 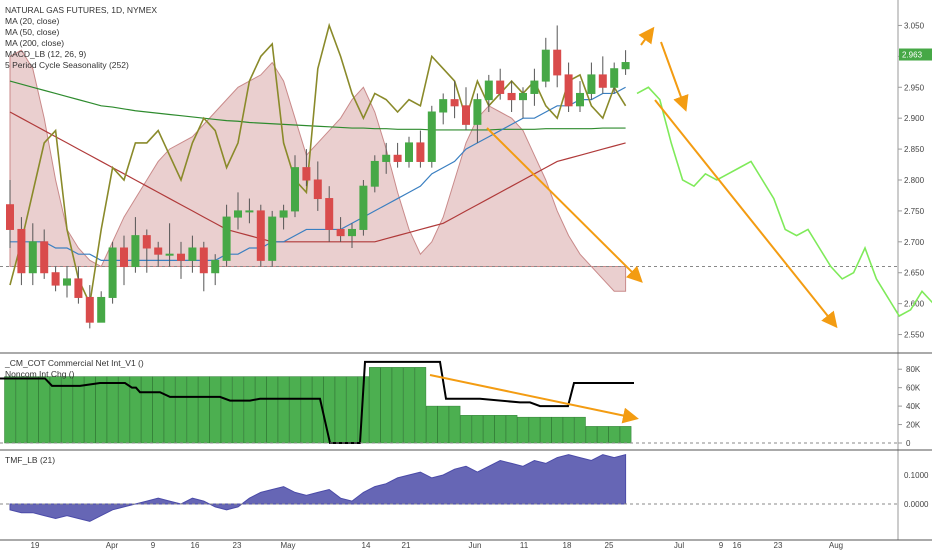 What do you see at coordinates (81, 10) in the screenshot?
I see `chart-title: NATURAL GAS FUTURES, 1D, NYMEX` at bounding box center [81, 10].